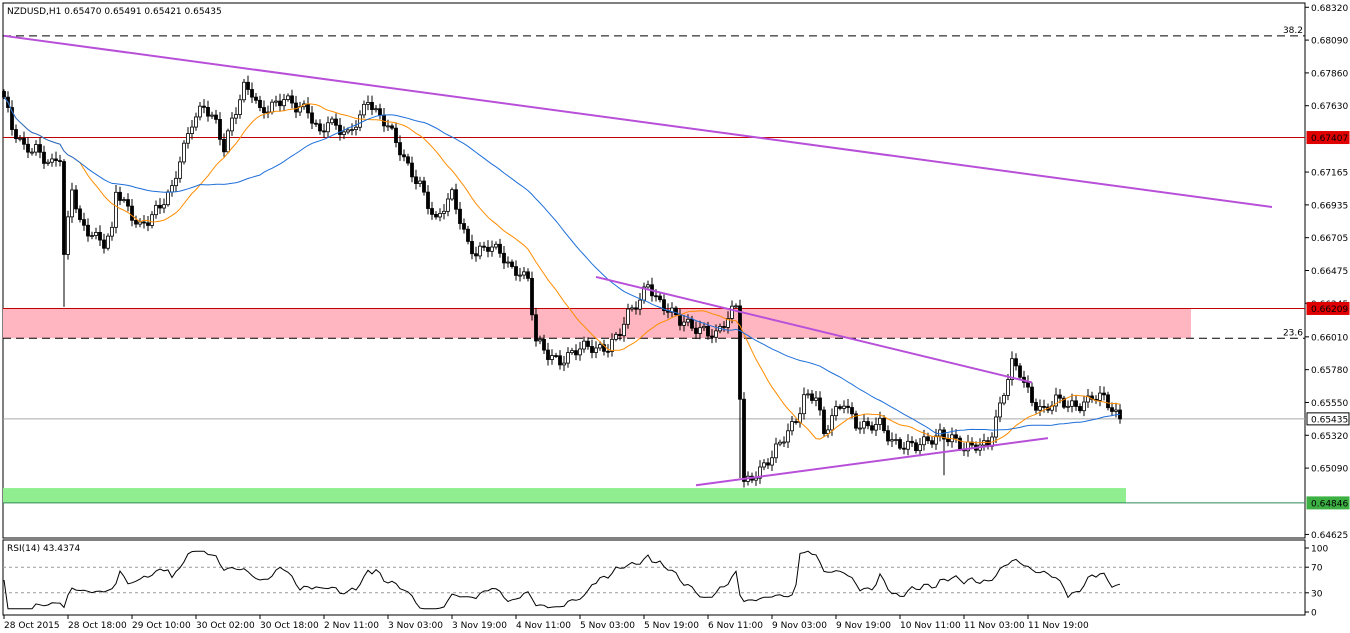 The image size is (1350, 633). Describe the element at coordinates (225, 626) in the screenshot. I see `time-tick-label: 30 Oct 02:00` at that location.